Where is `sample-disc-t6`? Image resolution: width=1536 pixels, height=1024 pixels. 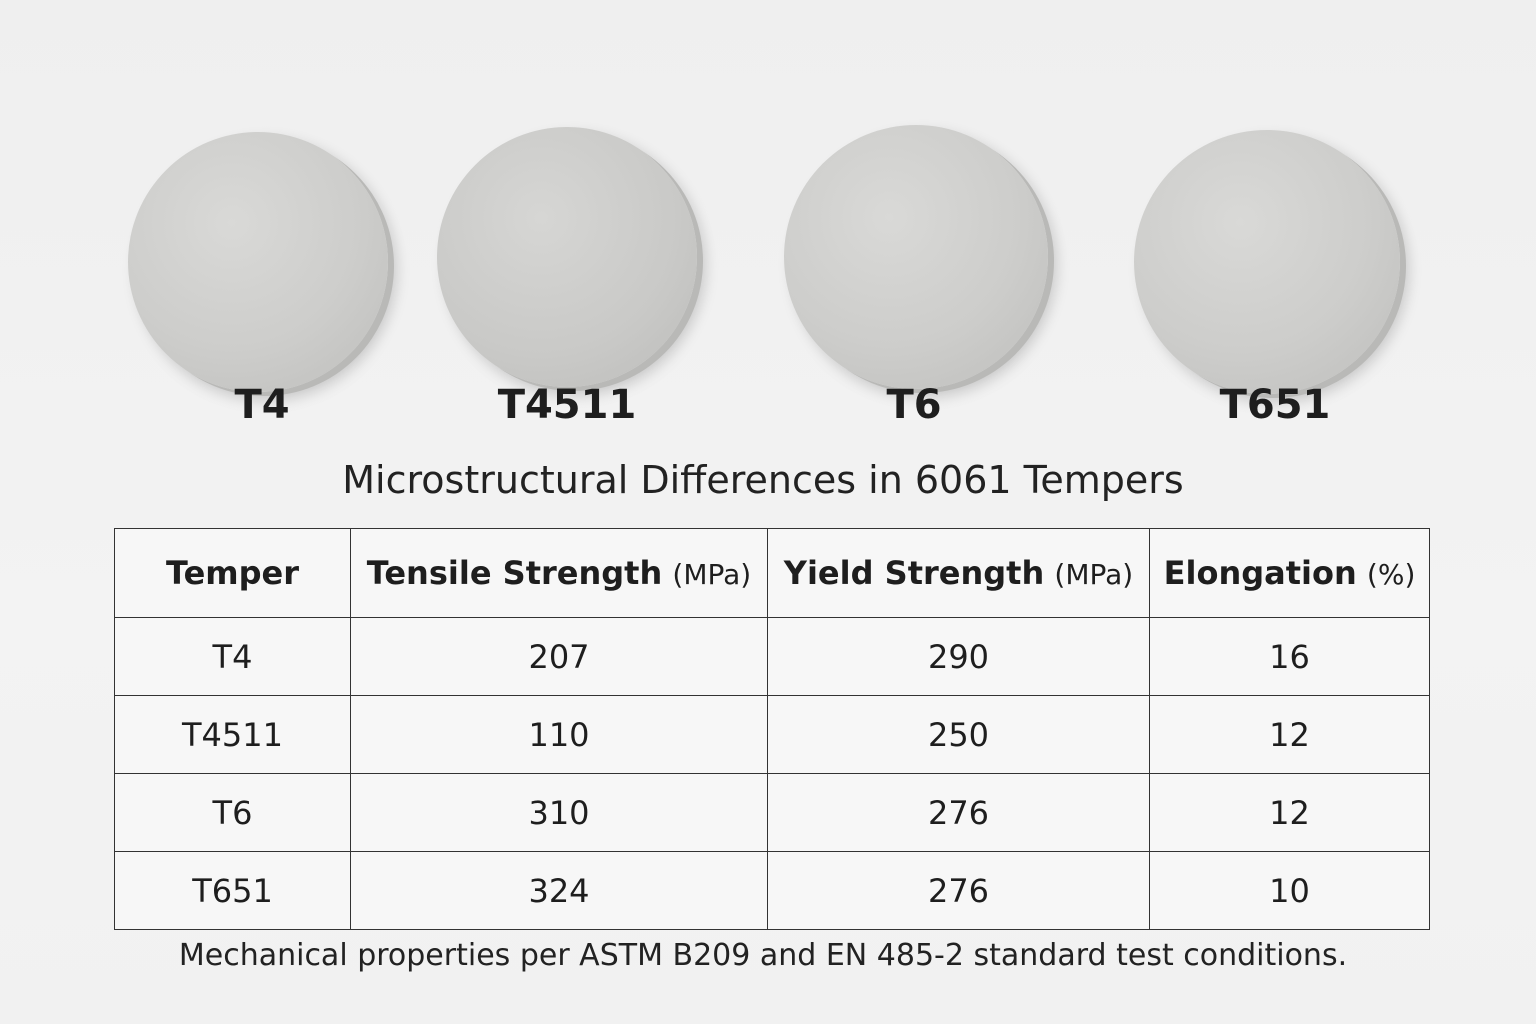
sample-disc-t6 is located at coordinates (916, 257).